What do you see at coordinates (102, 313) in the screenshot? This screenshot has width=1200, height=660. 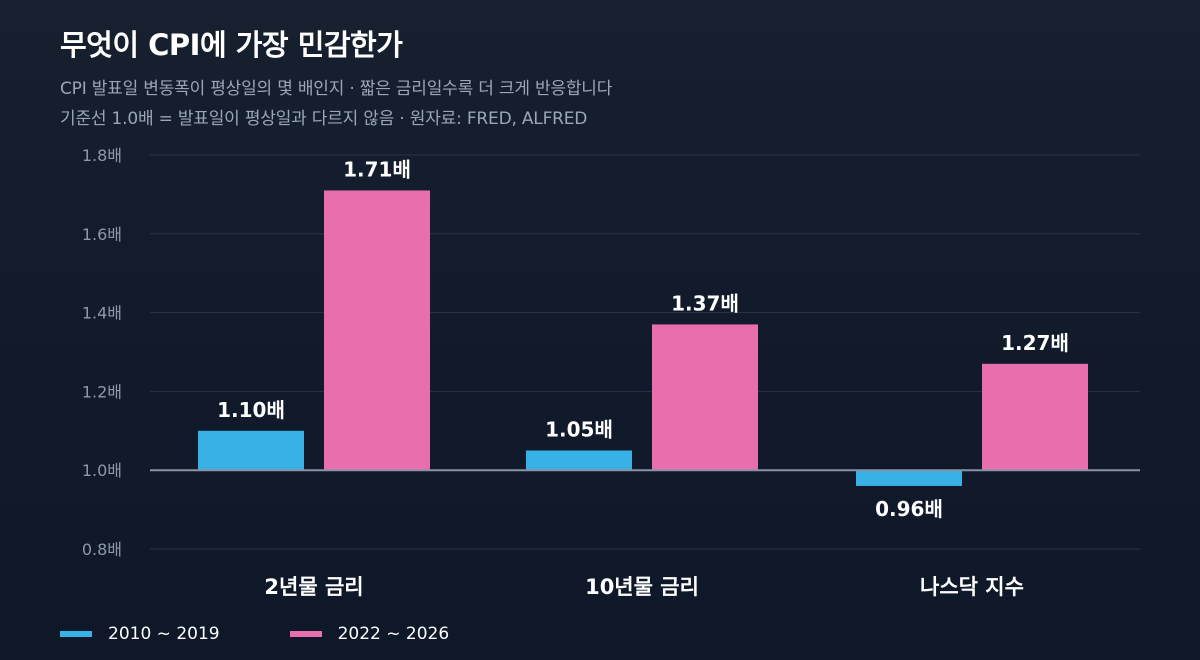 I see `y-tick-label: 1.4배` at bounding box center [102, 313].